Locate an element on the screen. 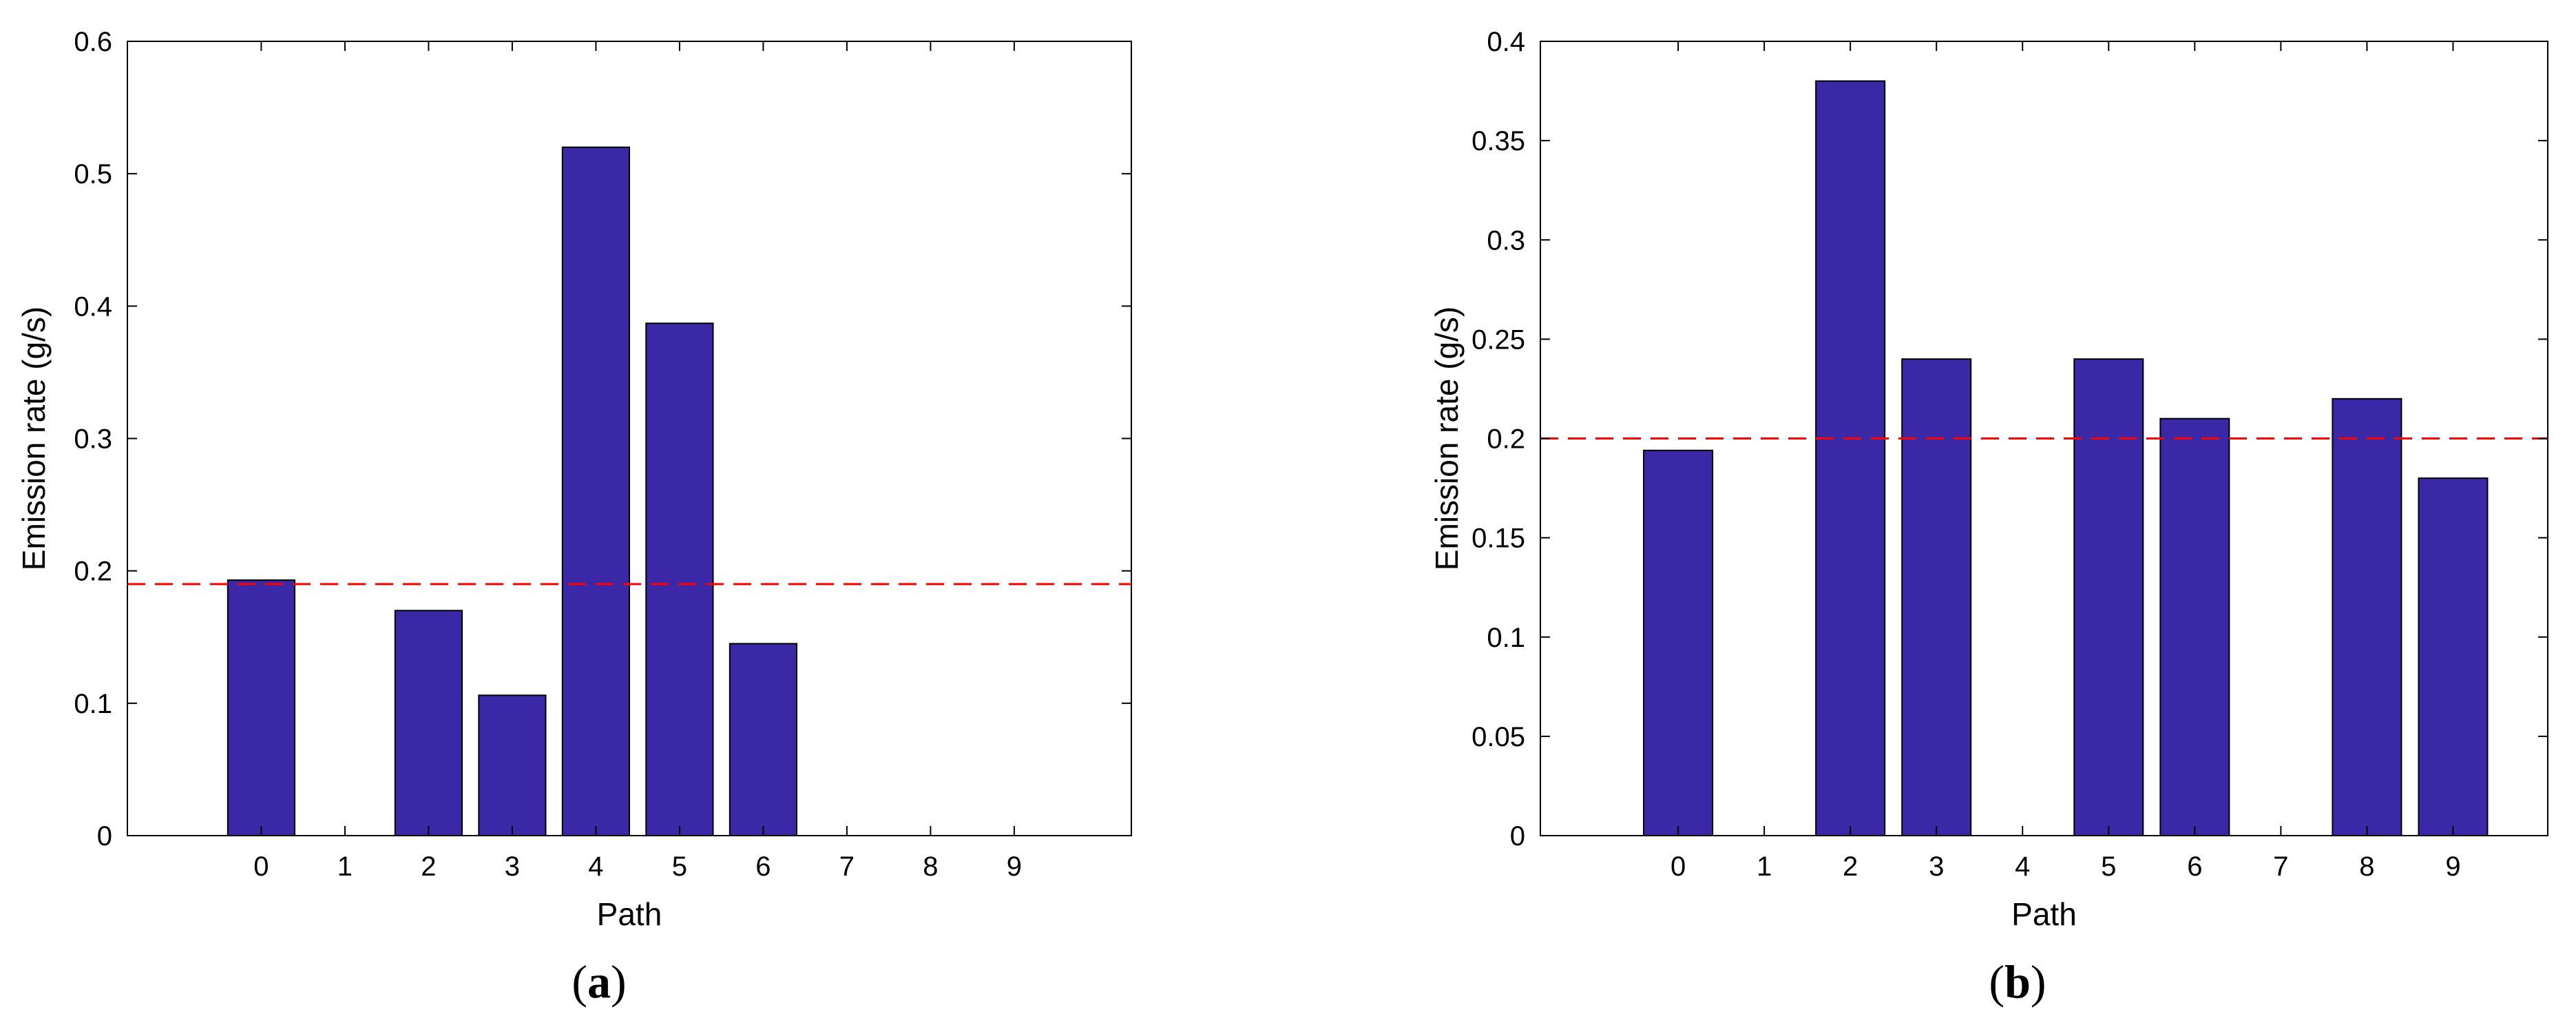 The image size is (2576, 1023). y-tick-label: 0.6 is located at coordinates (93, 42).